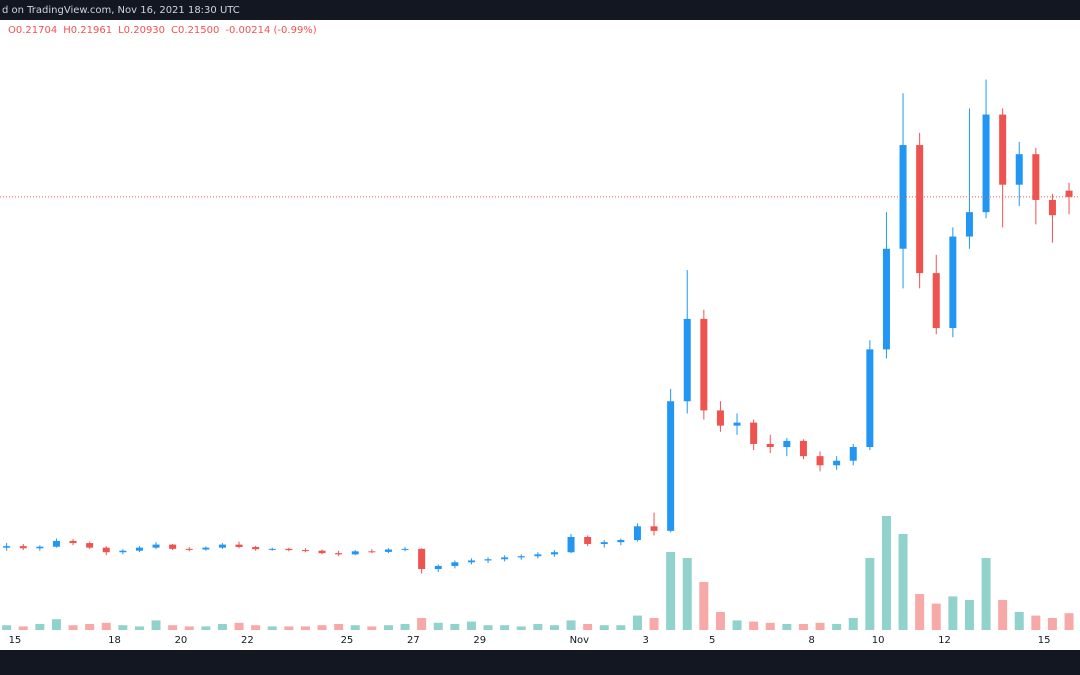  I want to click on x-tick-label: 8, so click(812, 640).